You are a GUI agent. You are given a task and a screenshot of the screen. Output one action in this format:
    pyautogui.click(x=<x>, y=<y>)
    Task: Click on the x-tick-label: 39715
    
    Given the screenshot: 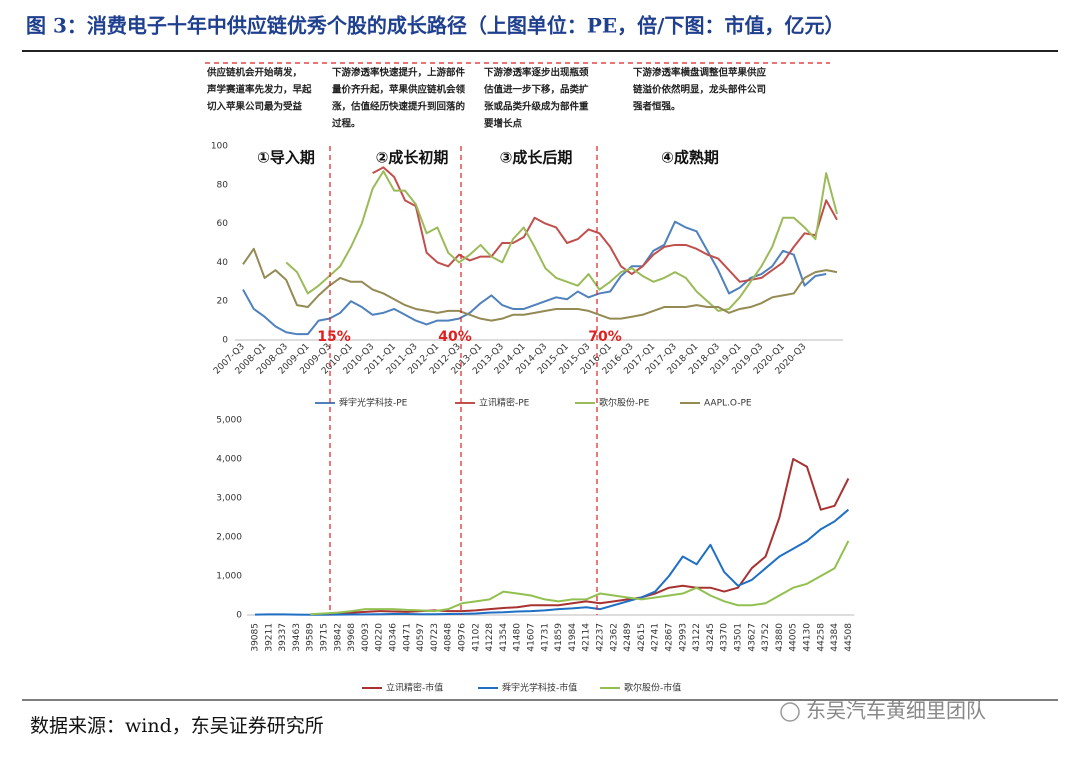 What is the action you would take?
    pyautogui.click(x=325, y=637)
    